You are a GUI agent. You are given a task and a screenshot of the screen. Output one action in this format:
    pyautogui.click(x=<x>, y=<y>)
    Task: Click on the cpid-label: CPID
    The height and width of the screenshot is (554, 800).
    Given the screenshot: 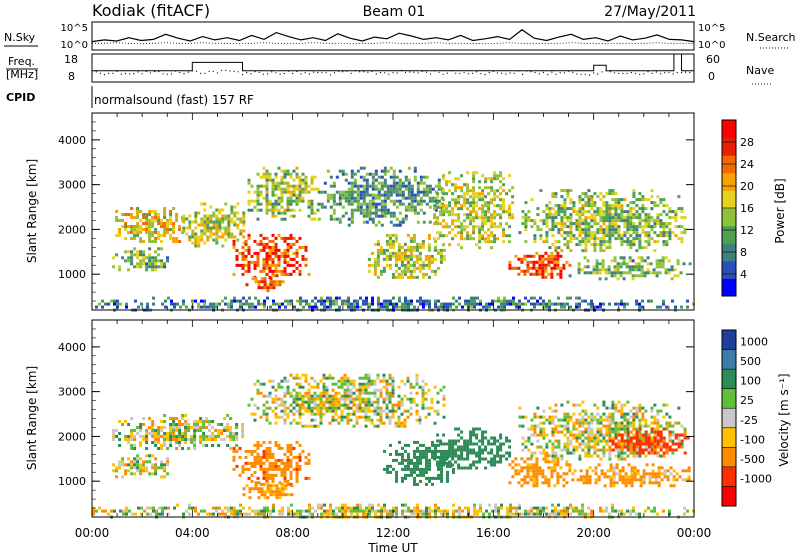 What is the action you would take?
    pyautogui.click(x=20, y=97)
    